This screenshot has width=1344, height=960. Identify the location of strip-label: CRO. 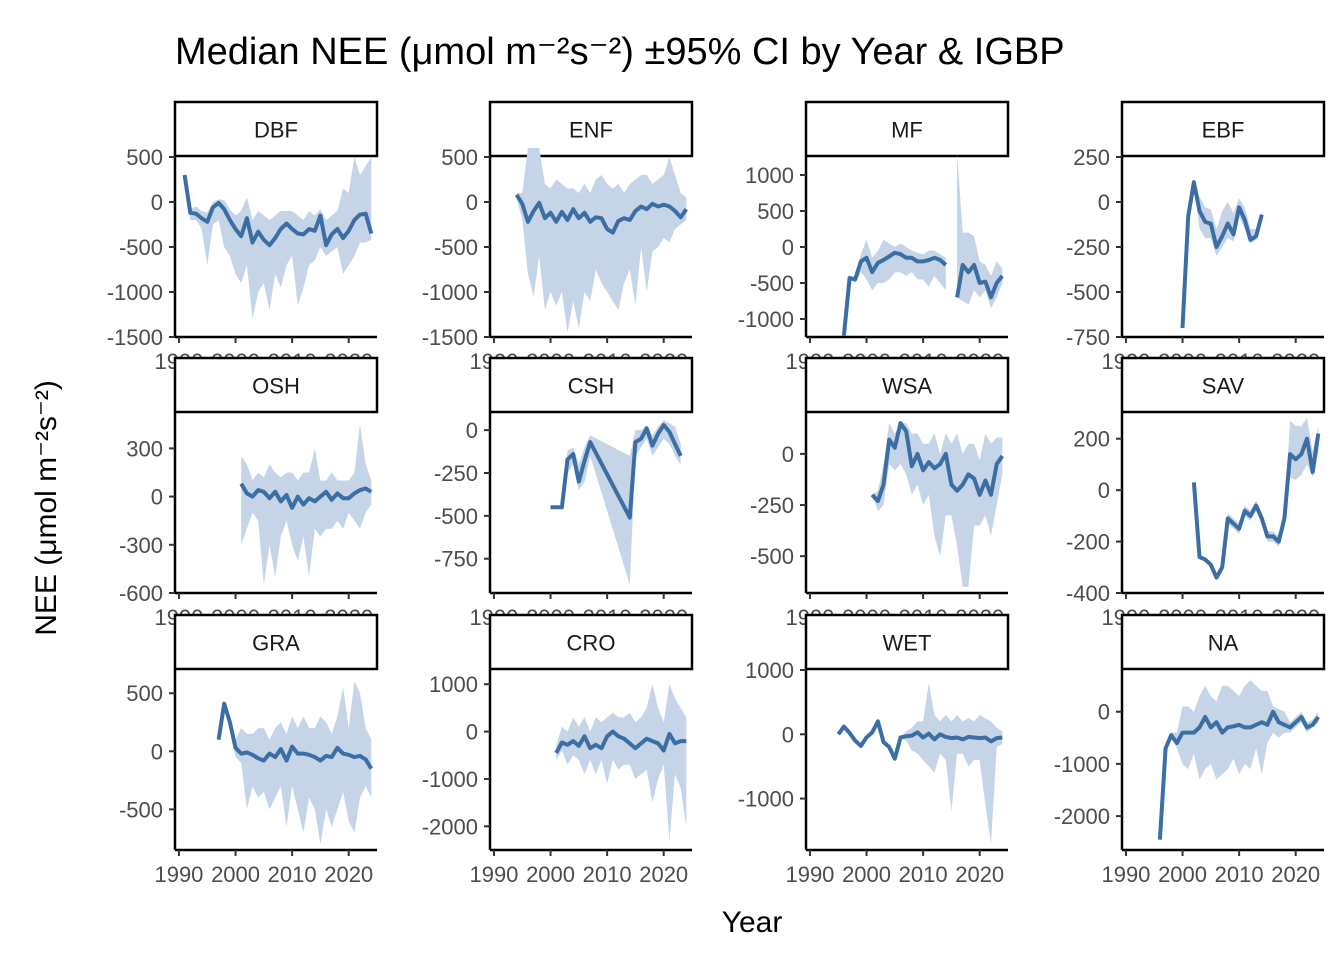
(591, 643).